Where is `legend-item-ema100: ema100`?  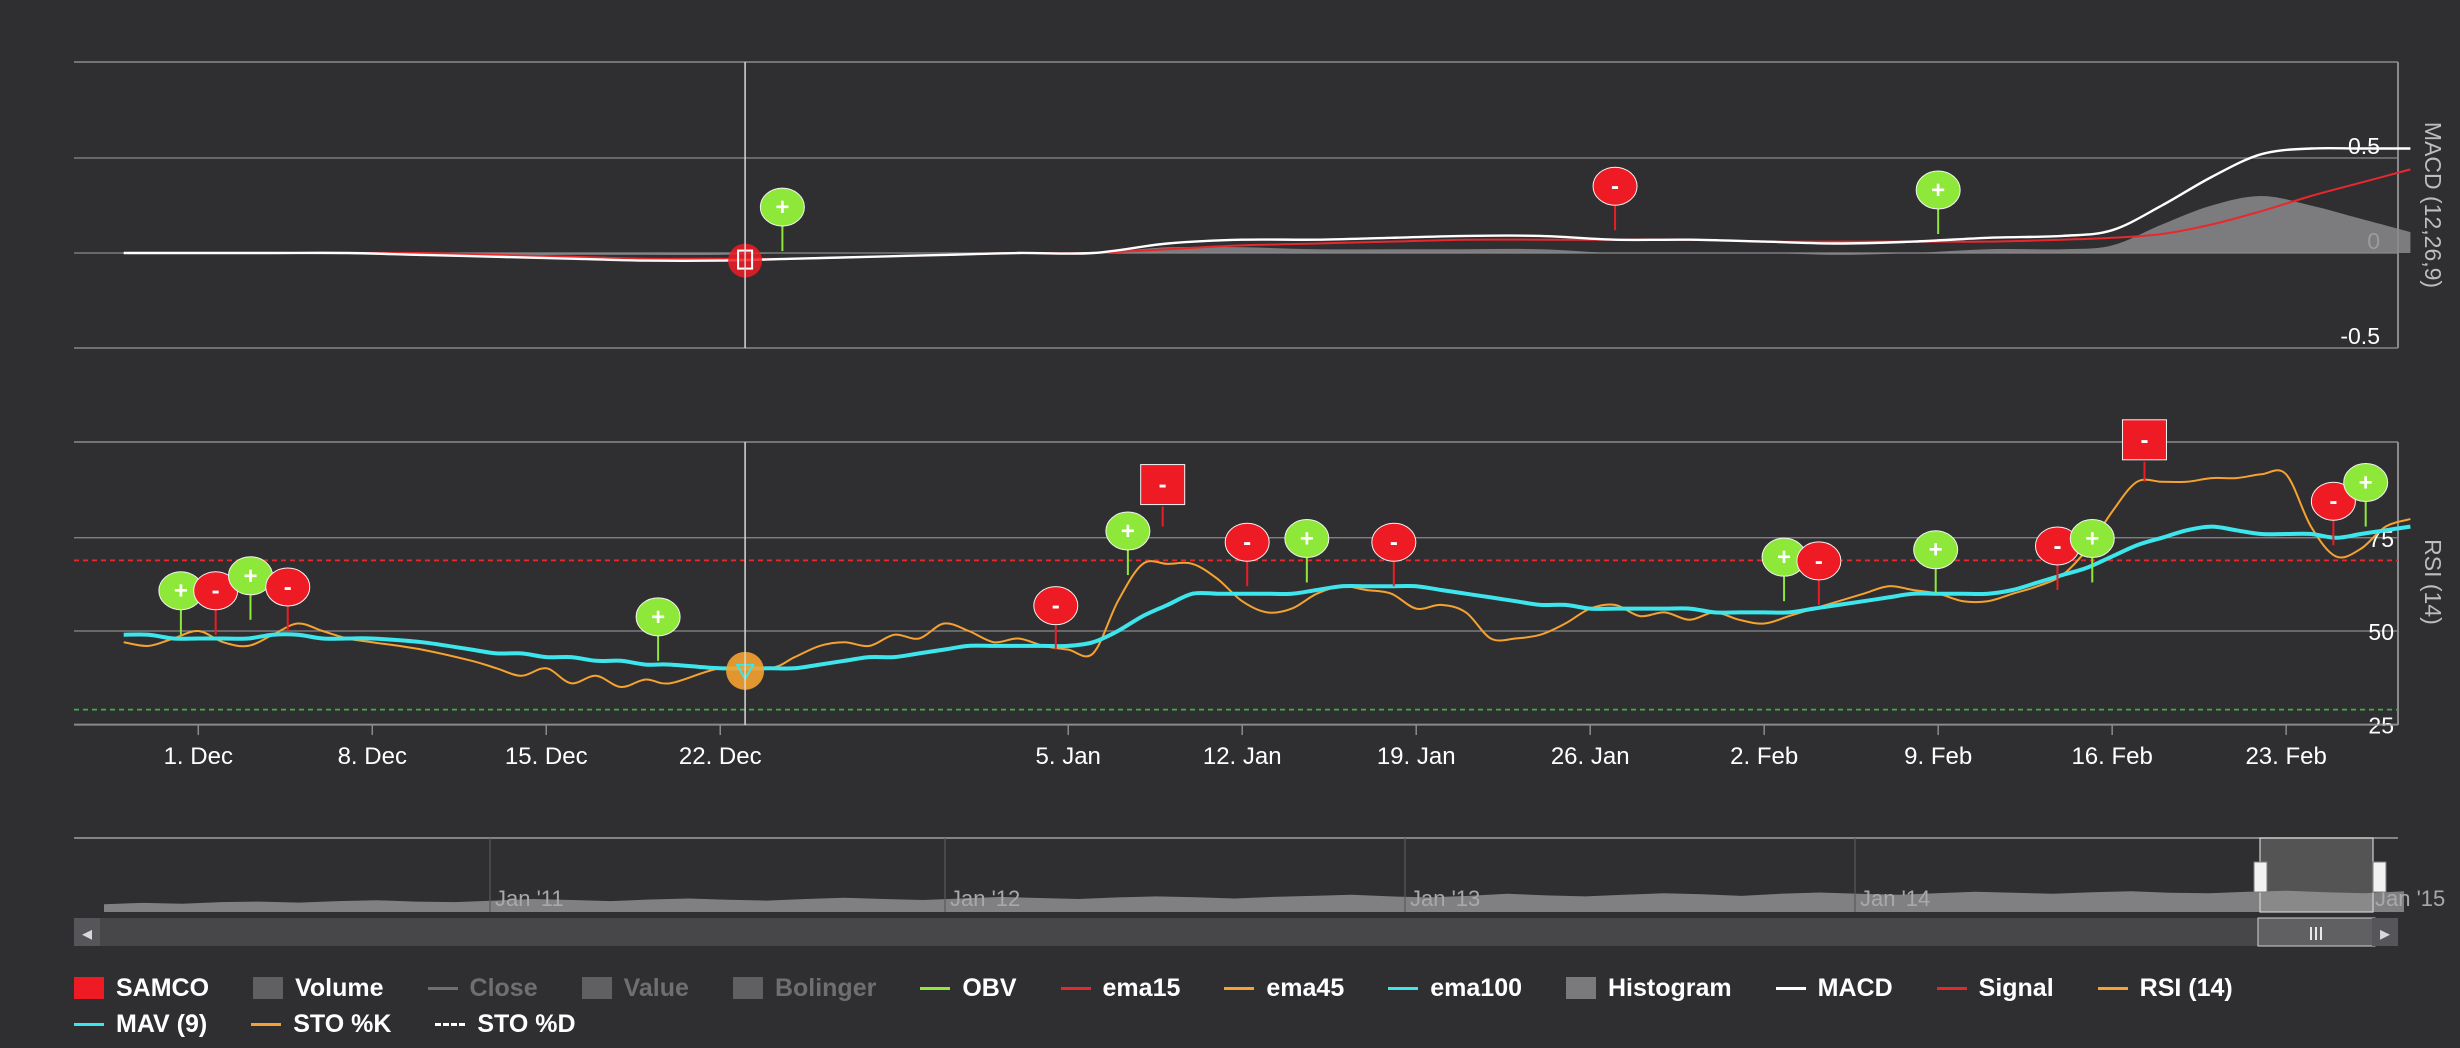
legend-item-ema100: ema100 is located at coordinates (1455, 988).